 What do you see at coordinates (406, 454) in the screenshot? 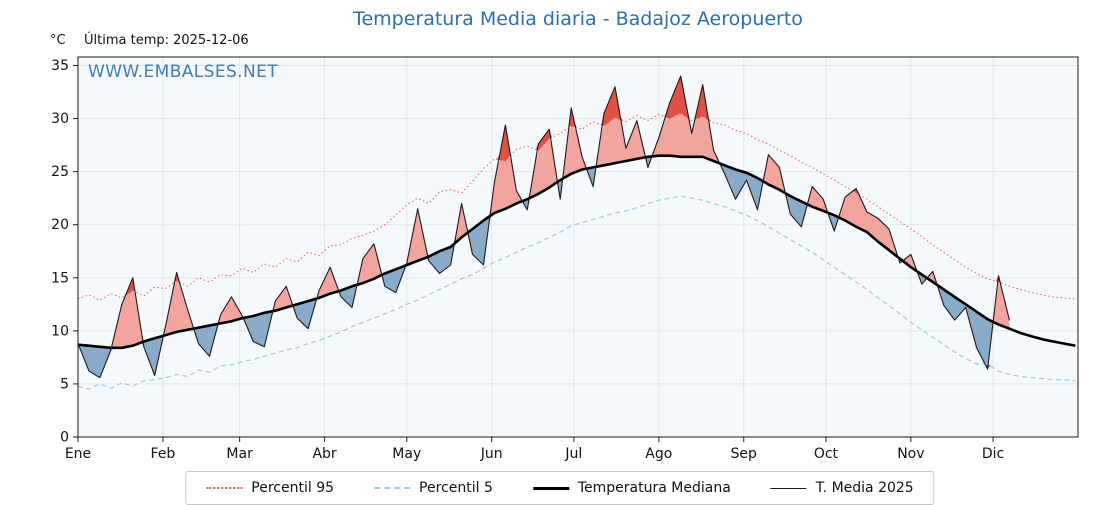
I see `x-tick-label: May` at bounding box center [406, 454].